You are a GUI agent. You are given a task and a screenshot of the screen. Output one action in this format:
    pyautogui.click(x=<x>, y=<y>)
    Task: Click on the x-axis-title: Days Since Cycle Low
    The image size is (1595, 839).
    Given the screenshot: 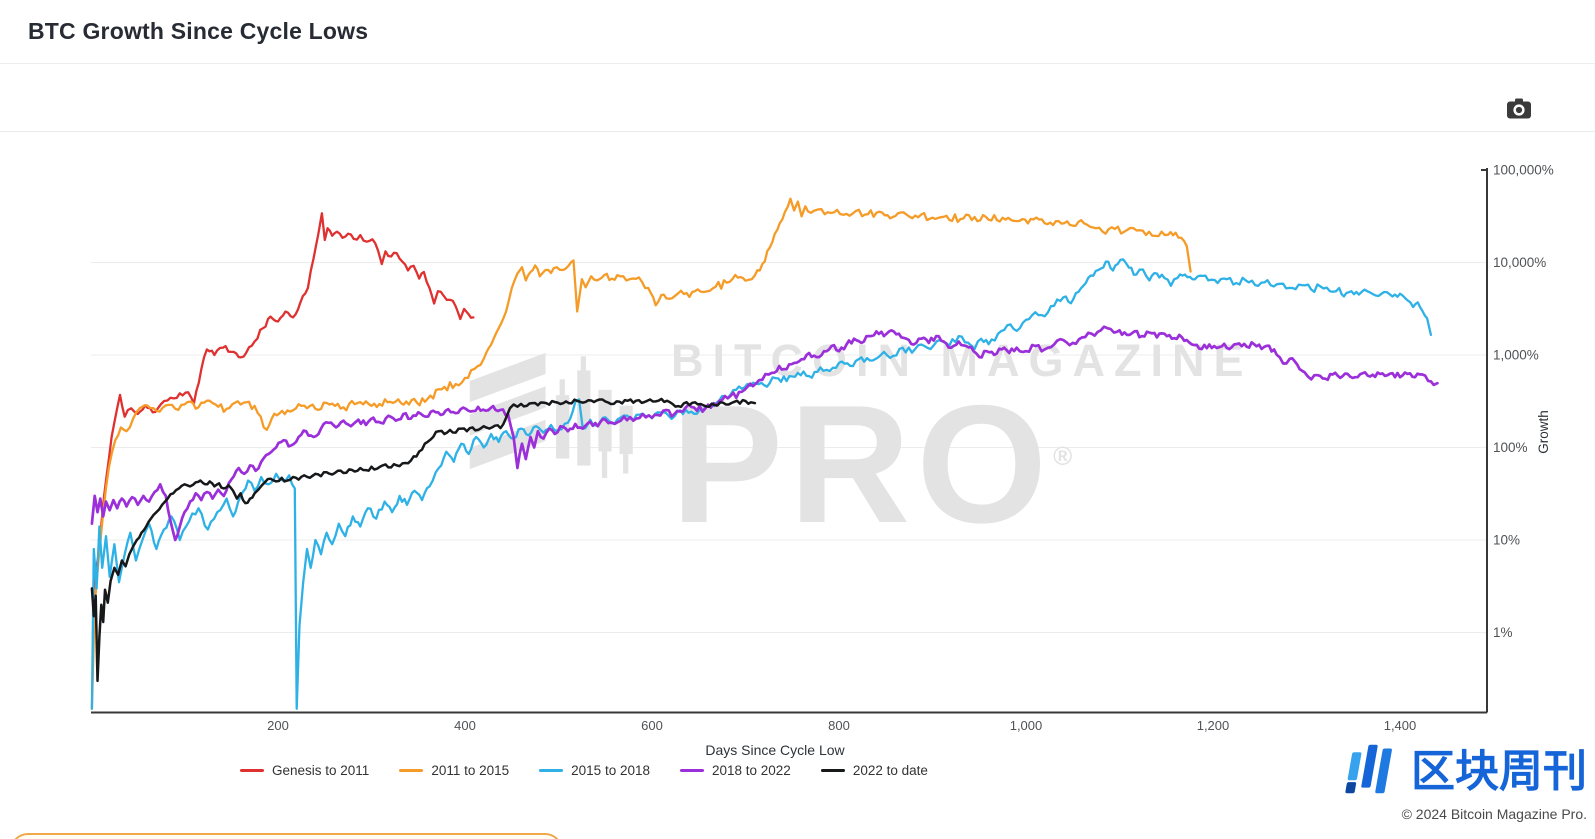 What is the action you would take?
    pyautogui.click(x=775, y=750)
    